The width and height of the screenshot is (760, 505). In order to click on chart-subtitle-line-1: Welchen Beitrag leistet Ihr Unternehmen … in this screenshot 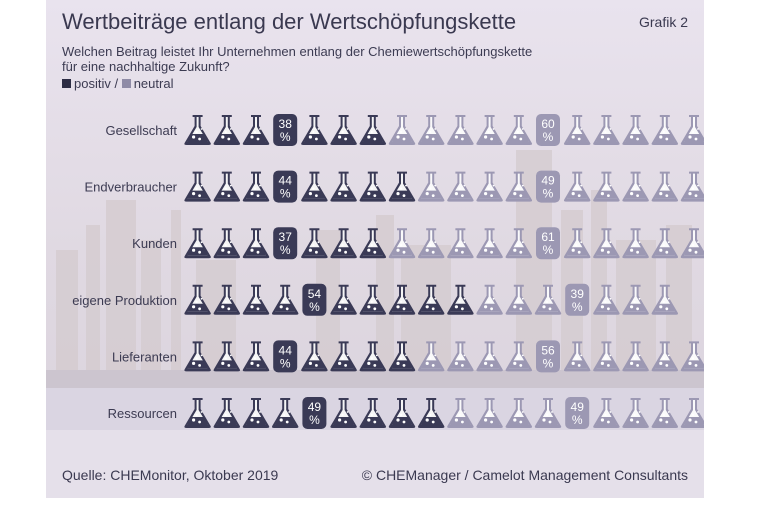, I will do `click(297, 51)`.